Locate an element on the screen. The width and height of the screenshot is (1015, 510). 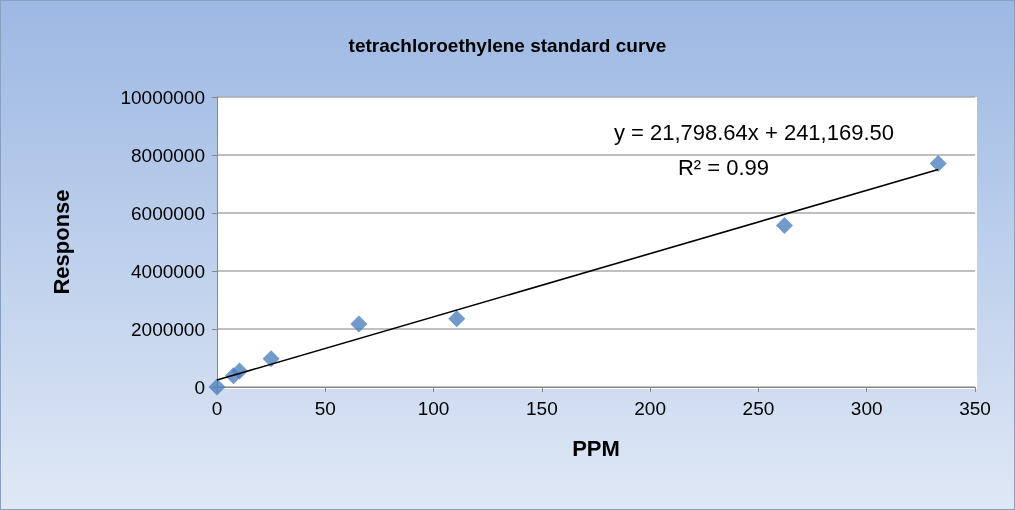
chart-title: tetrachloroethylene standard curve is located at coordinates (507, 45).